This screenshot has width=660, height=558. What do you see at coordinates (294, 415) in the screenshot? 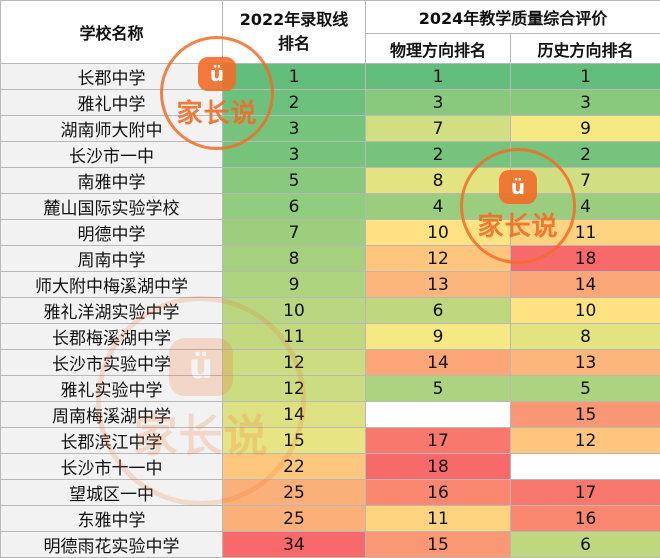
I see `cell-rank-2022: 14` at bounding box center [294, 415].